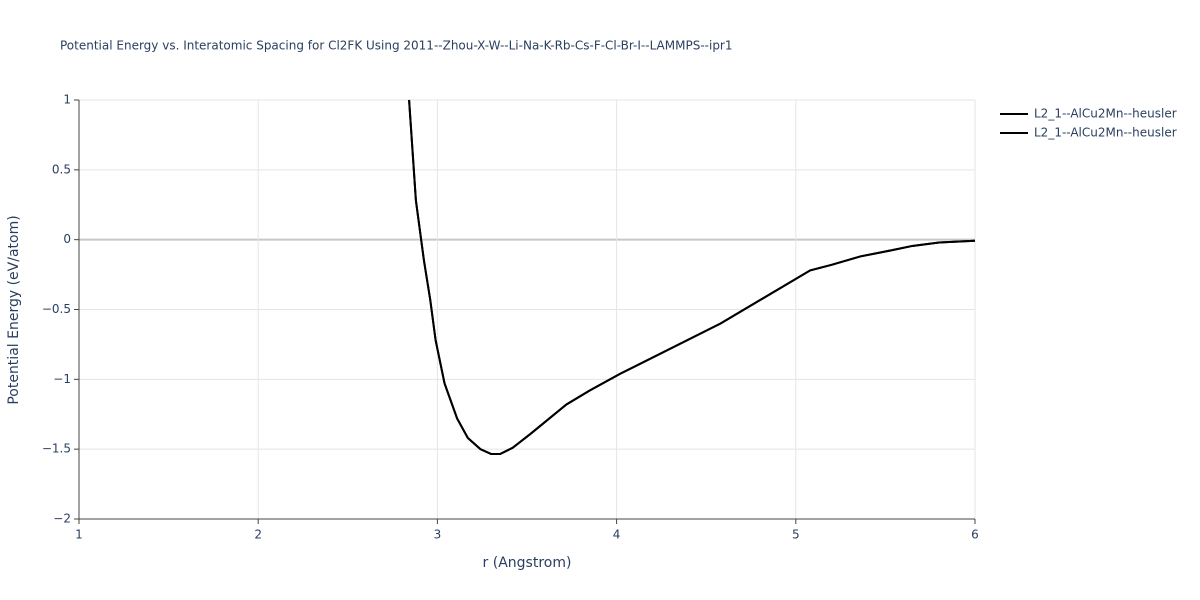 The height and width of the screenshot is (600, 1200). What do you see at coordinates (258, 535) in the screenshot?
I see `x-tick-label: 2` at bounding box center [258, 535].